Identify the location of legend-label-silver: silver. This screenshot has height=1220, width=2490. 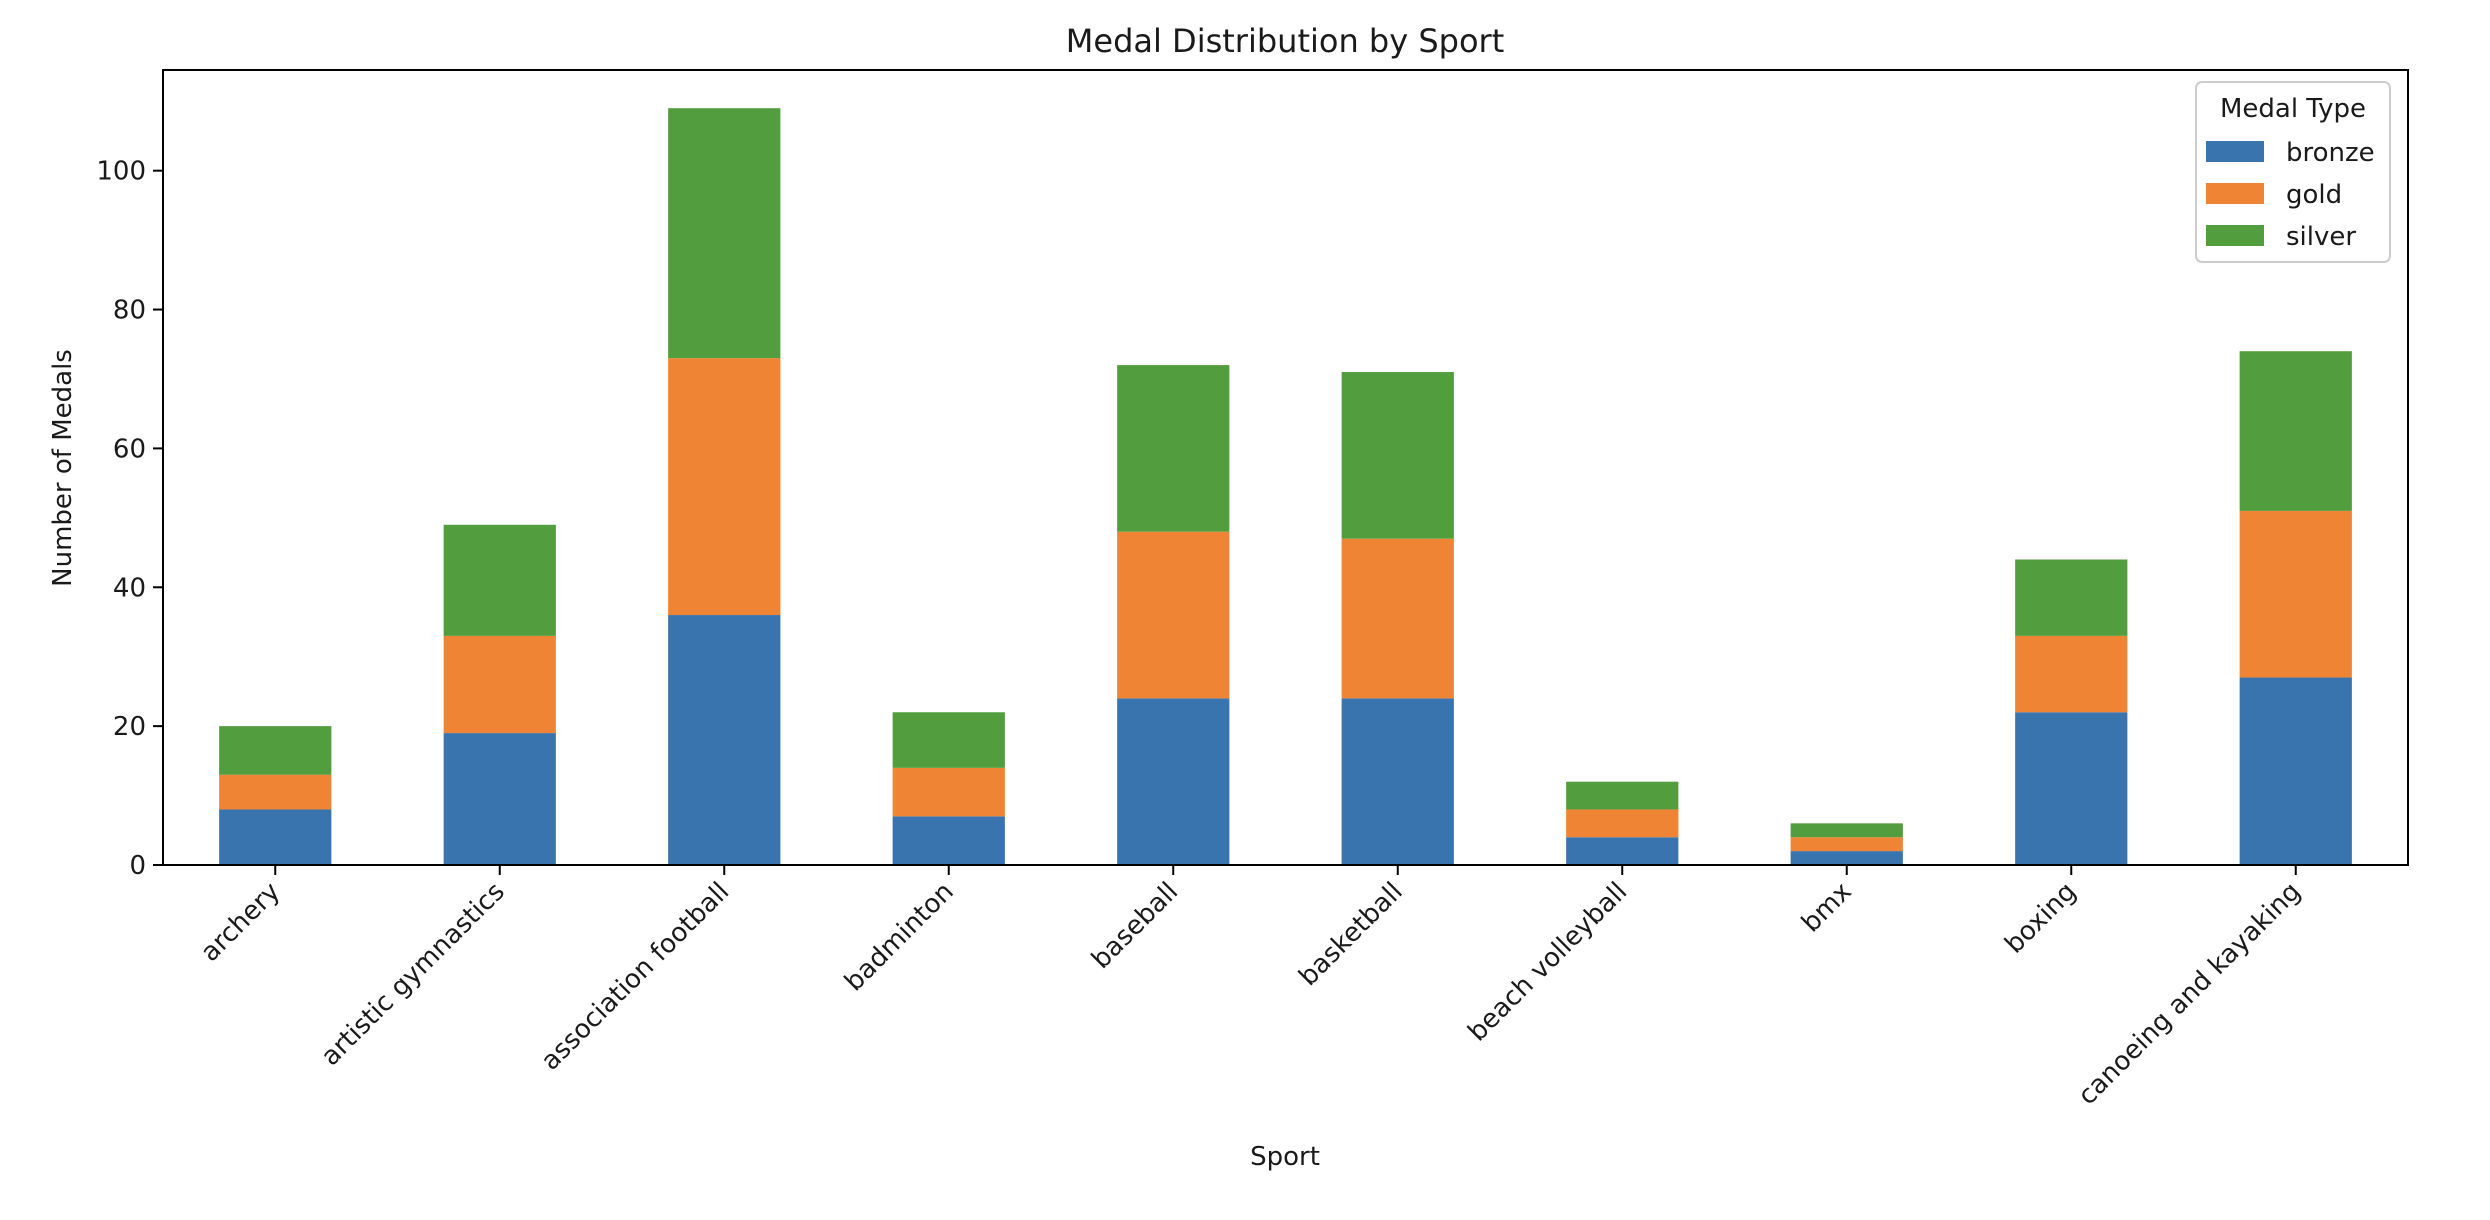
(2321, 237).